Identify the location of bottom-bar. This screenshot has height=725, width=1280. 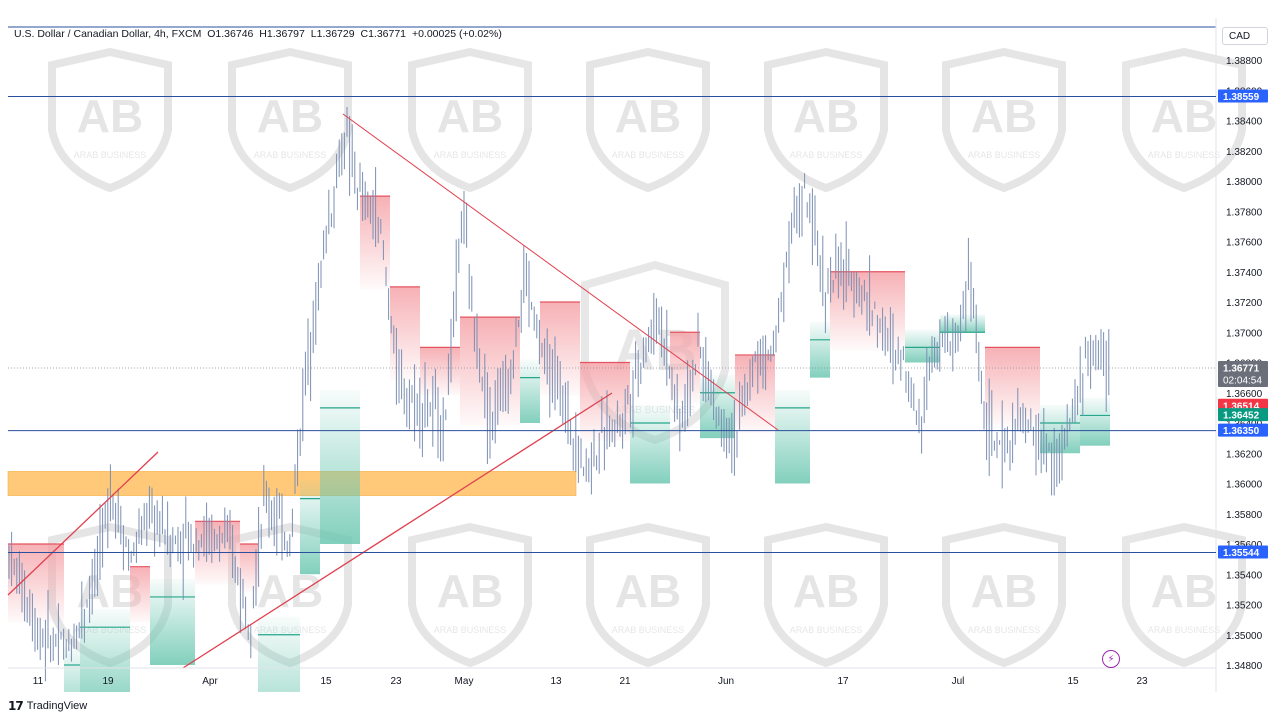
(640, 706).